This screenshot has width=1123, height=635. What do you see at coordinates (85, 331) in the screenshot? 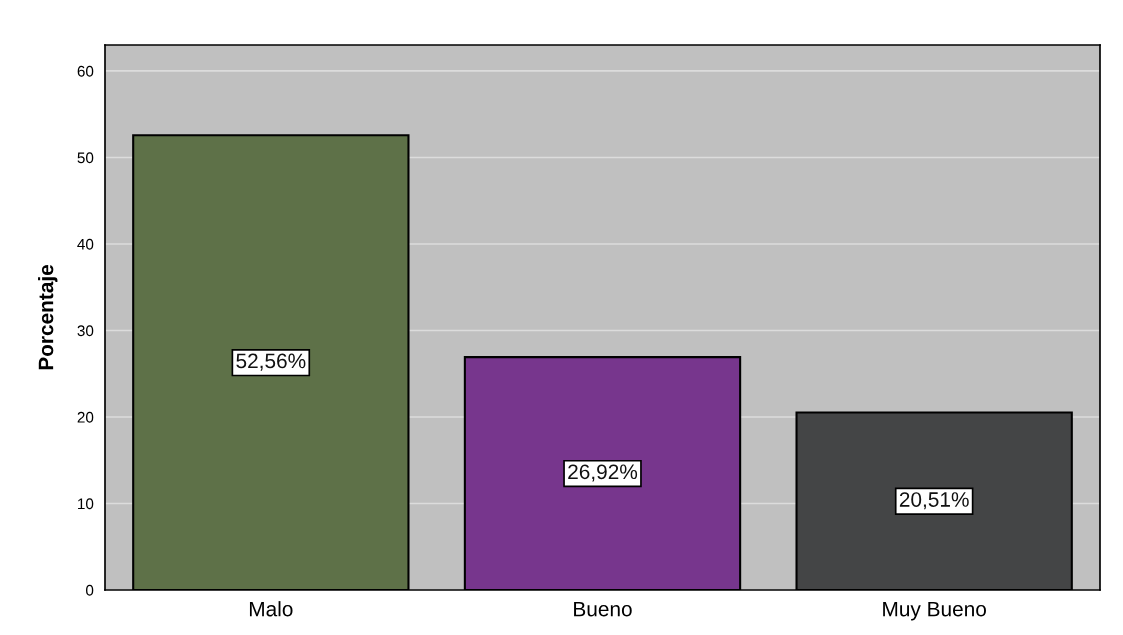
I see `y-tick-label: 30` at bounding box center [85, 331].